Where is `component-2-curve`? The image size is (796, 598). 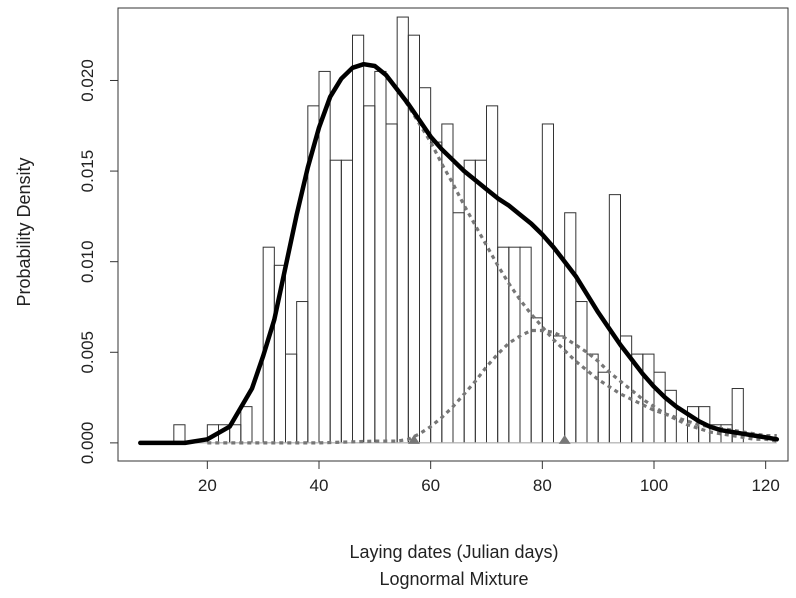 component-2-curve is located at coordinates (492, 386).